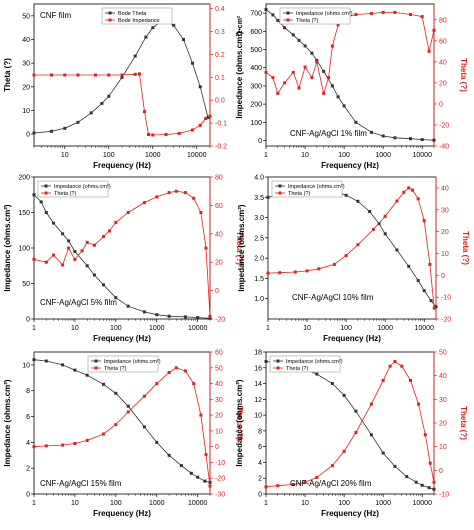  I want to click on y-left-tick-label: 700, so click(256, 14).